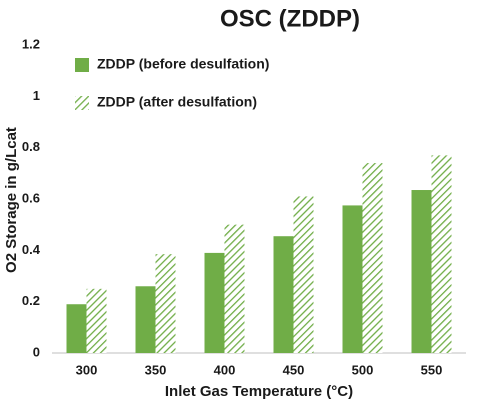 The width and height of the screenshot is (482, 405). I want to click on legend-label: ZDDP (before desulfation), so click(183, 64).